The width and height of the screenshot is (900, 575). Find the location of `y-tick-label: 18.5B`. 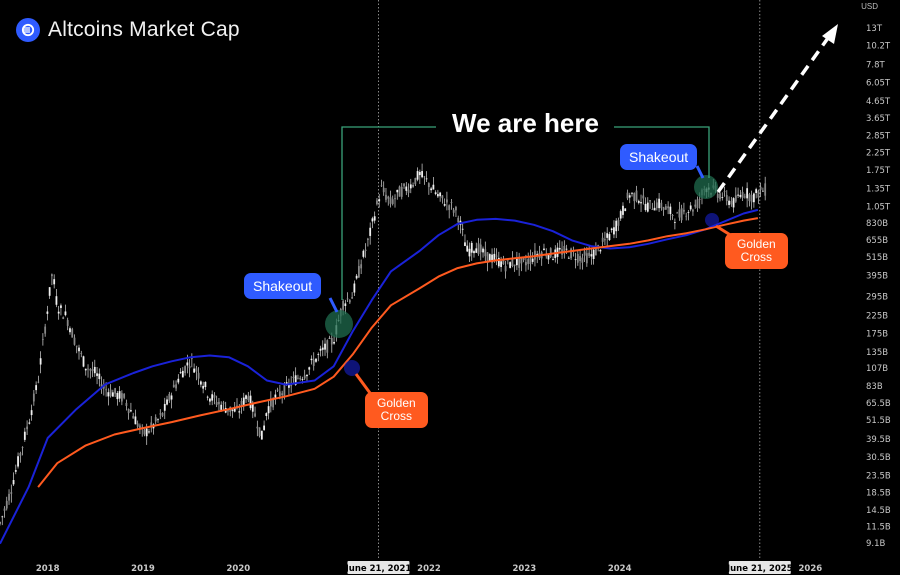

y-tick-label: 18.5B is located at coordinates (878, 494).